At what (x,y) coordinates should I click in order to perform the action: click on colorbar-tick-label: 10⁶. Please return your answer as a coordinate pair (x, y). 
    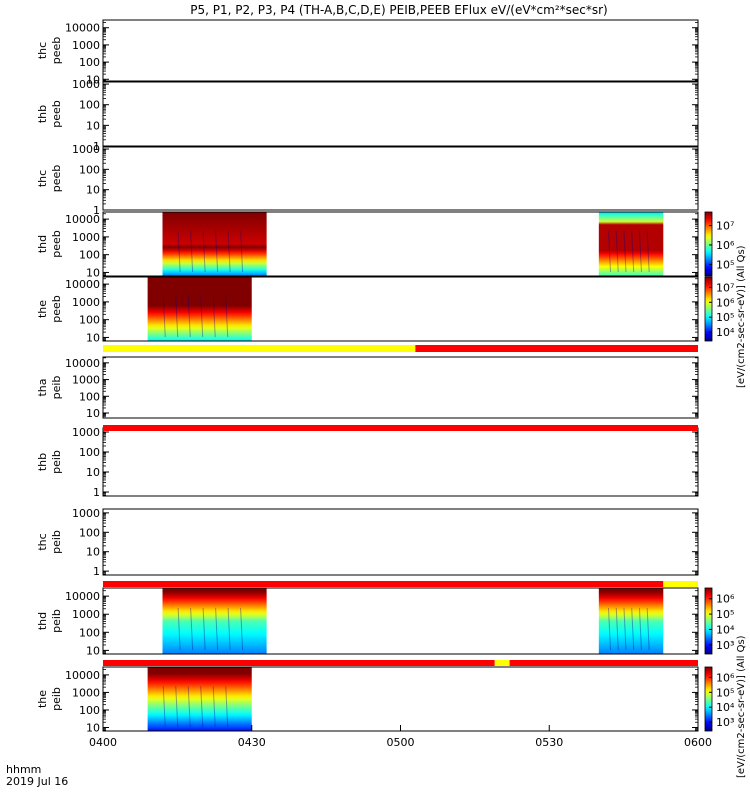
    Looking at the image, I should click on (725, 302).